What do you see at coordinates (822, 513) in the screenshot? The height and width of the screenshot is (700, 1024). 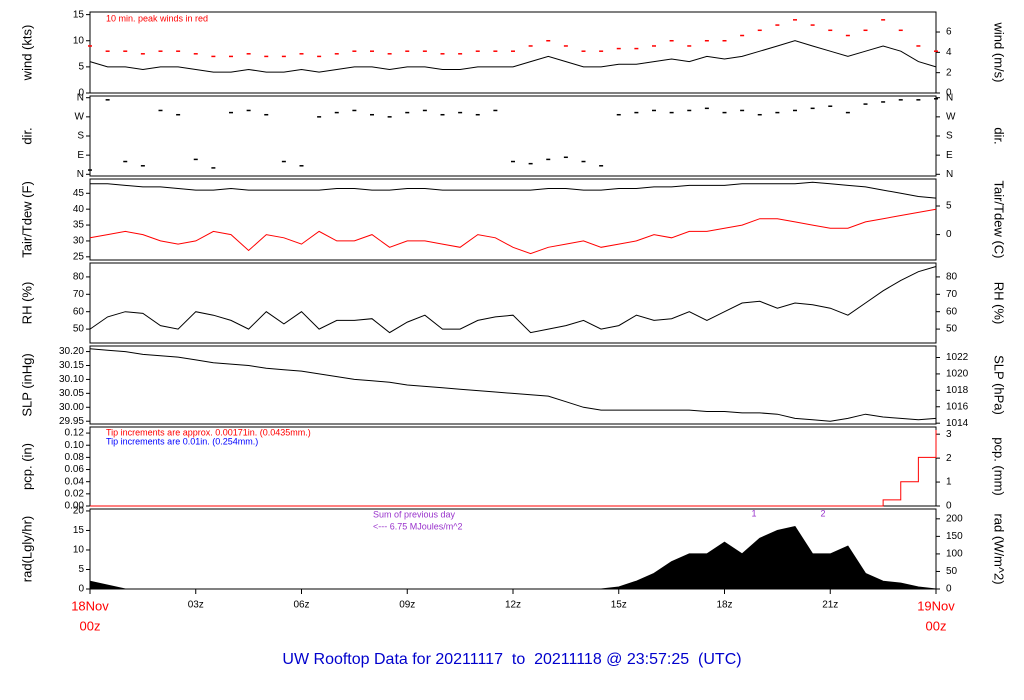 I see `annotation: 2` at bounding box center [822, 513].